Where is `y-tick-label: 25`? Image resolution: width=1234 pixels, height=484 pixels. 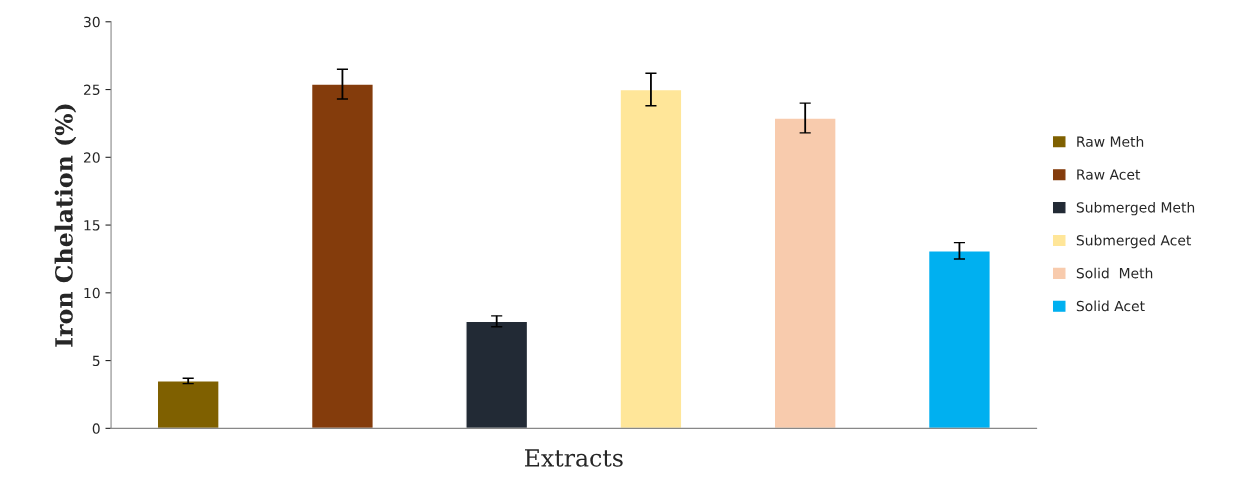 y-tick-label: 25 is located at coordinates (91, 90).